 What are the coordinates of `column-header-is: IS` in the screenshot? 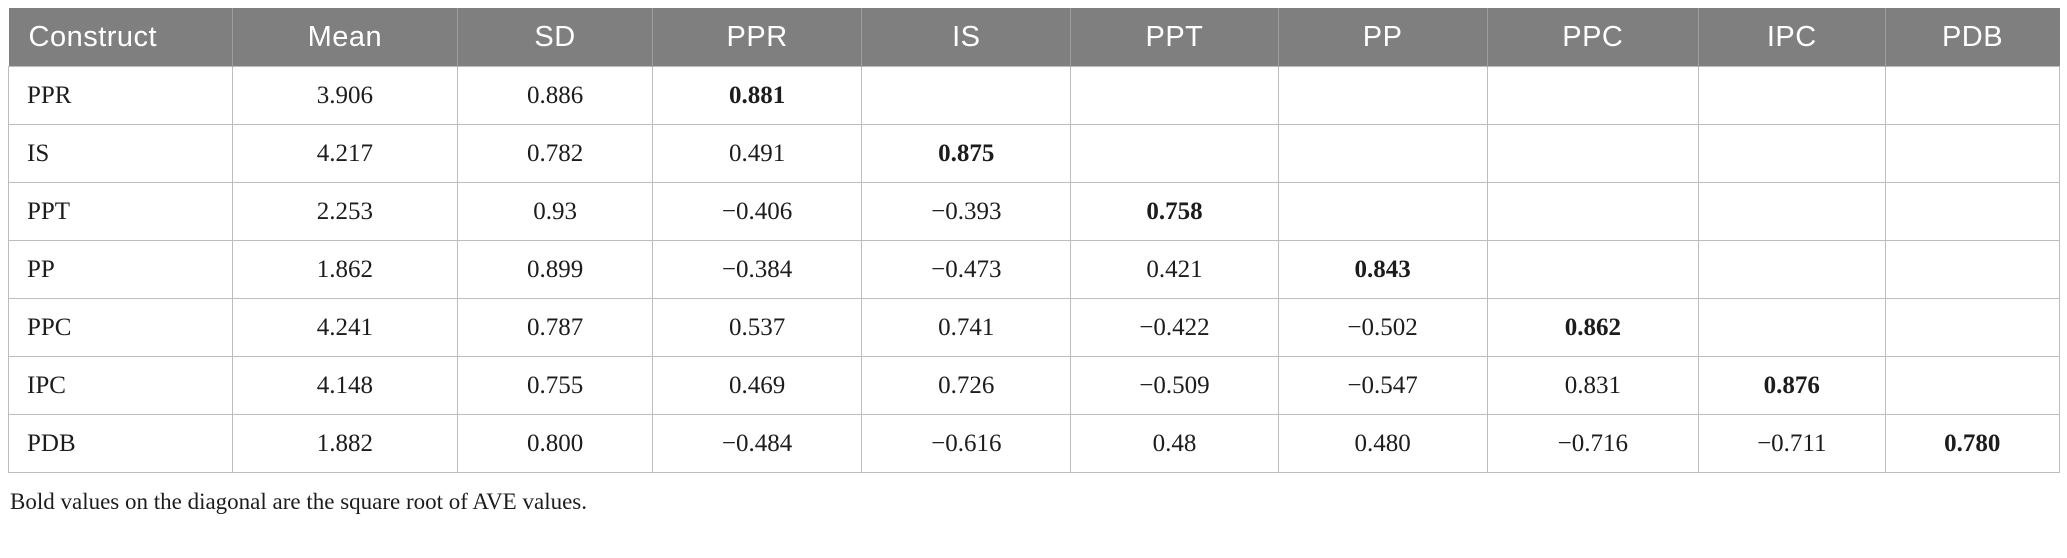 It's located at (966, 37).